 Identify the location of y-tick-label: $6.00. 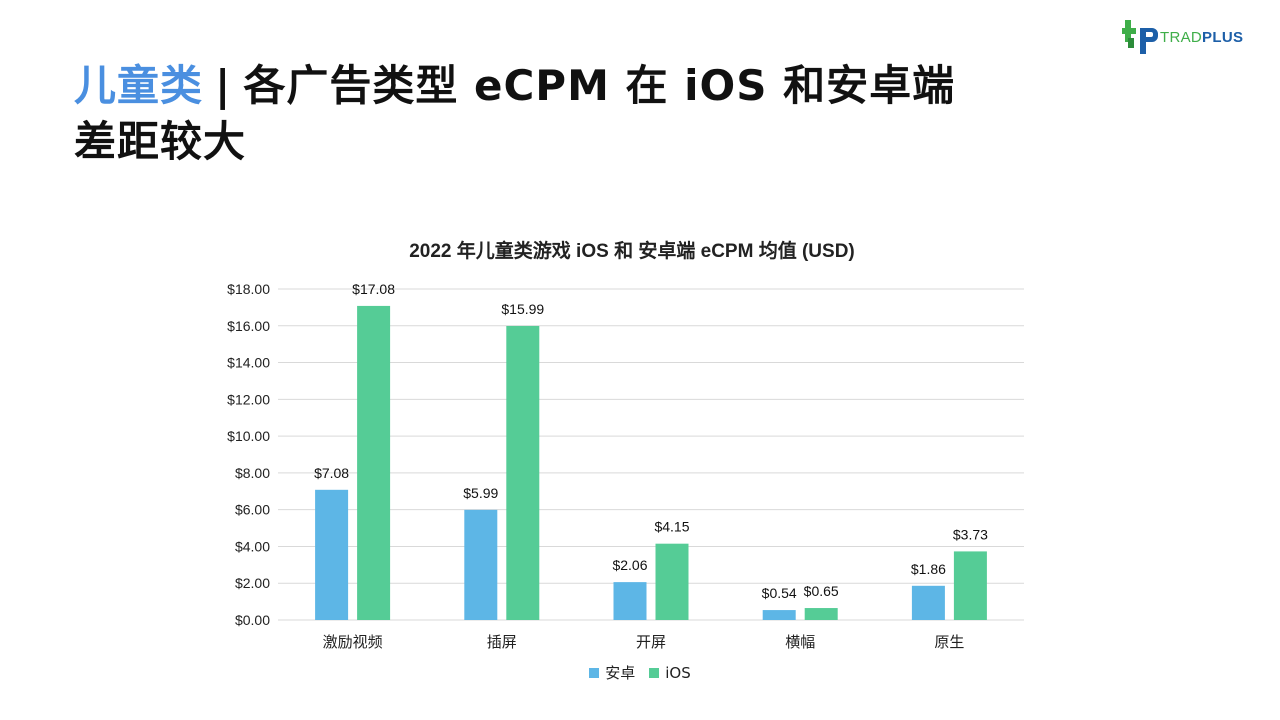
(252, 510).